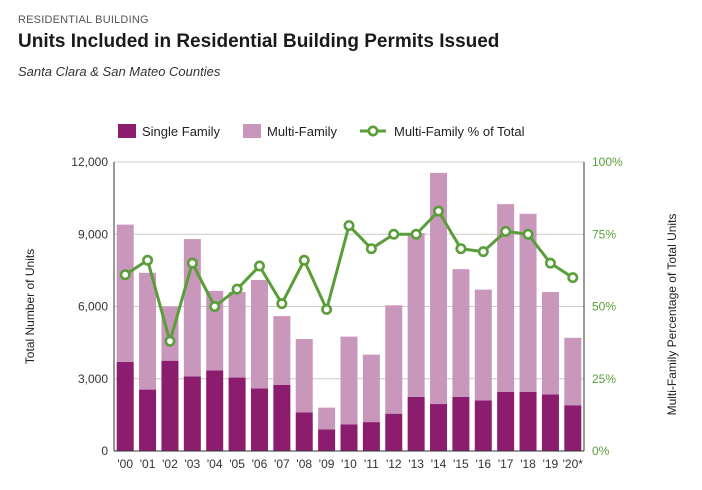  I want to click on x-tick-label: '07, so click(282, 464).